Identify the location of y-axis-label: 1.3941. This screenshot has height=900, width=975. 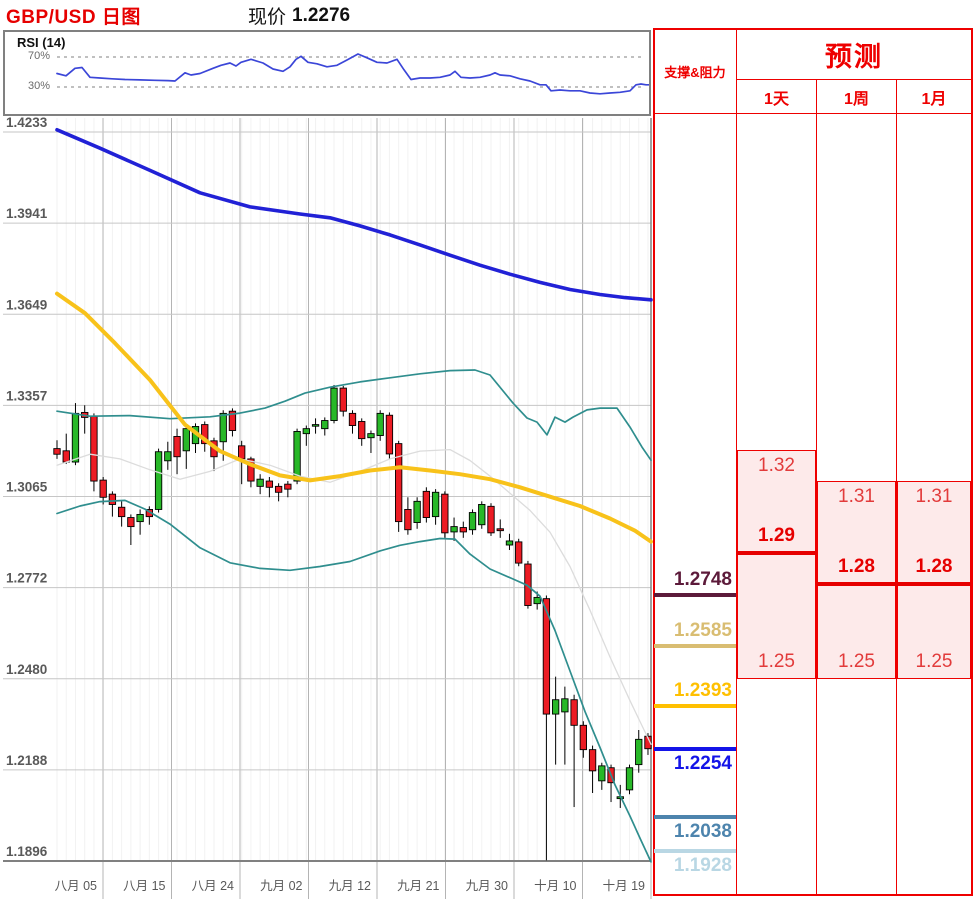
(27, 213).